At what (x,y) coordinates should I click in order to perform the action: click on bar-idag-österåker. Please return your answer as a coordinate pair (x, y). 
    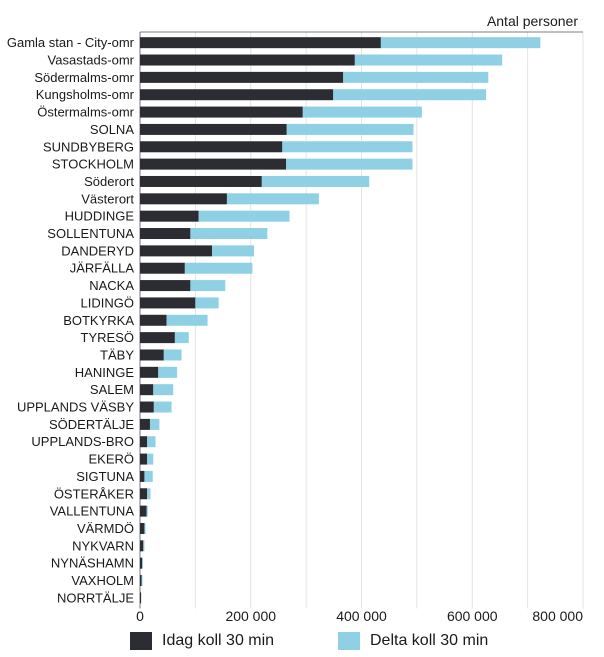
    Looking at the image, I should click on (144, 494).